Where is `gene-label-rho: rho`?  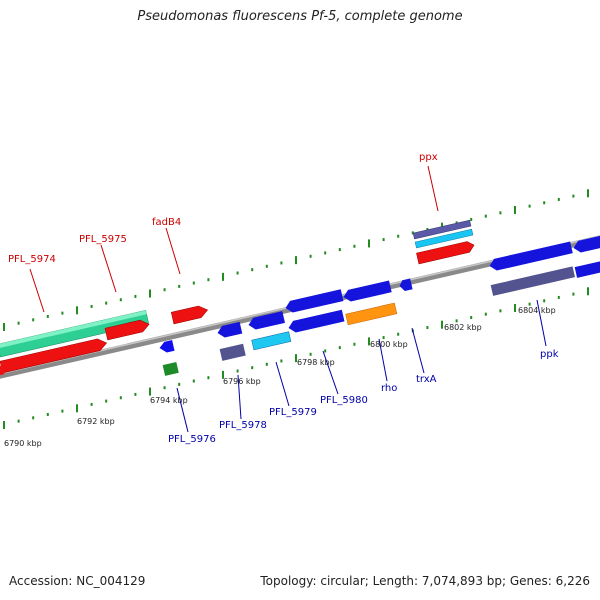
gene-label-rho: rho is located at coordinates (389, 388).